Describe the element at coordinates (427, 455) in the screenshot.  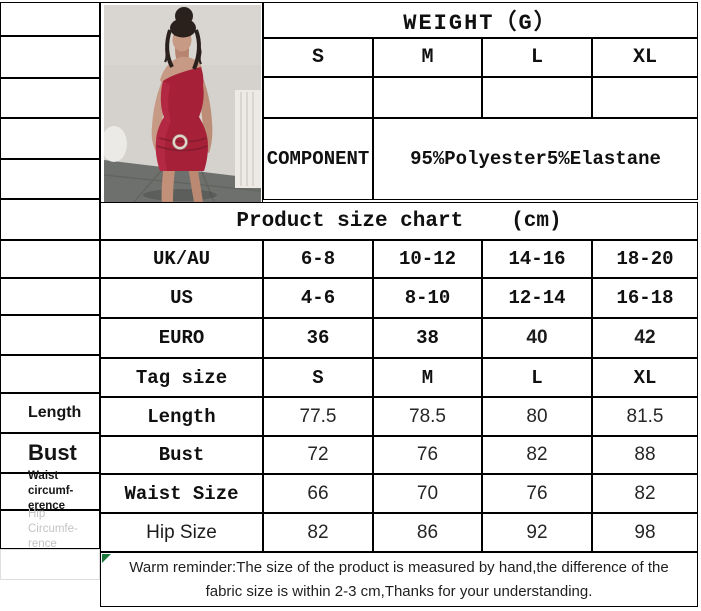
I see `cell-bust-m: 76` at that location.